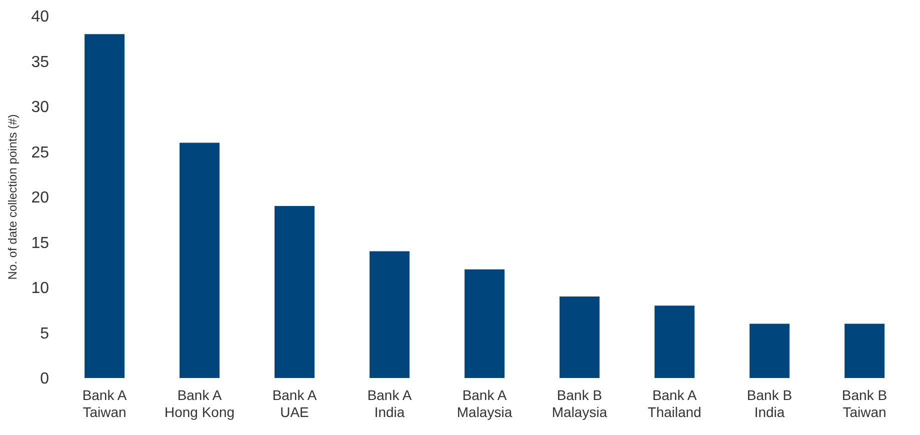 The image size is (920, 435). I want to click on y-tick-label: 35, so click(40, 62).